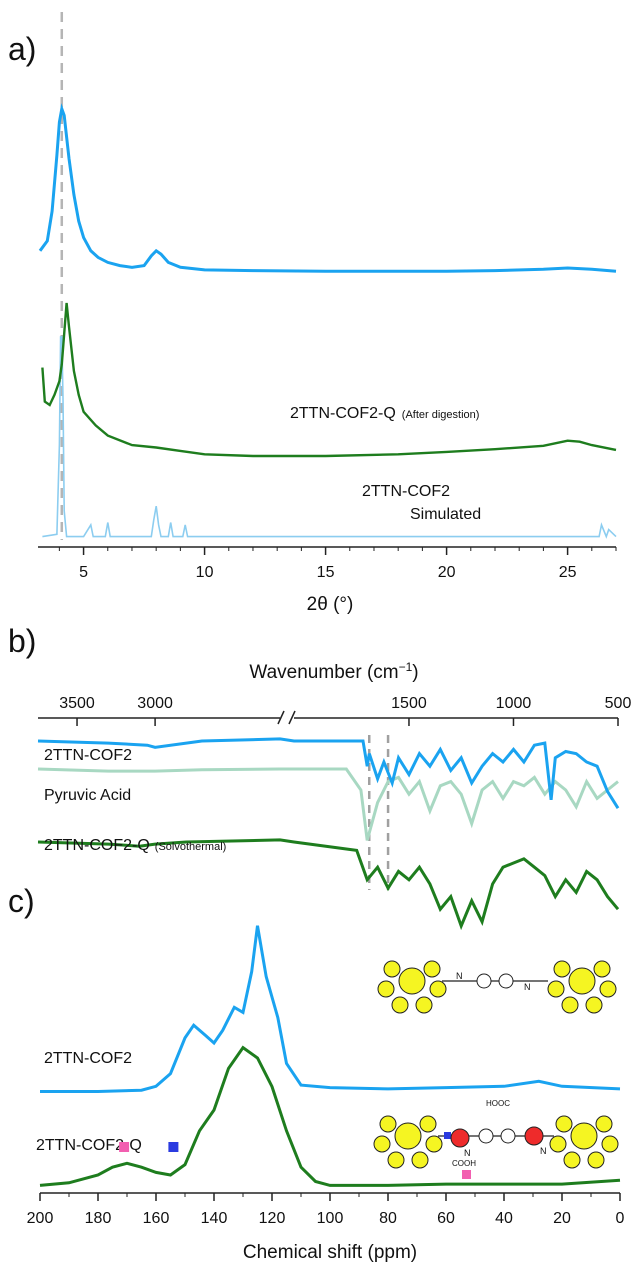 This screenshot has height=1271, width=640. What do you see at coordinates (272, 1218) in the screenshot?
I see `panel-c-tick-label: 120` at bounding box center [272, 1218].